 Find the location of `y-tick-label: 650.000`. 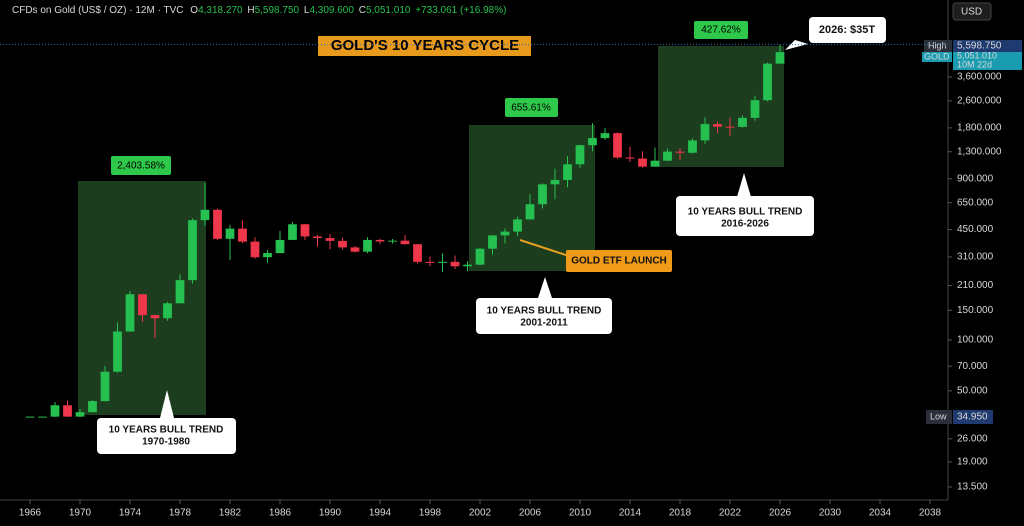

y-tick-label: 650.000 is located at coordinates (975, 202).